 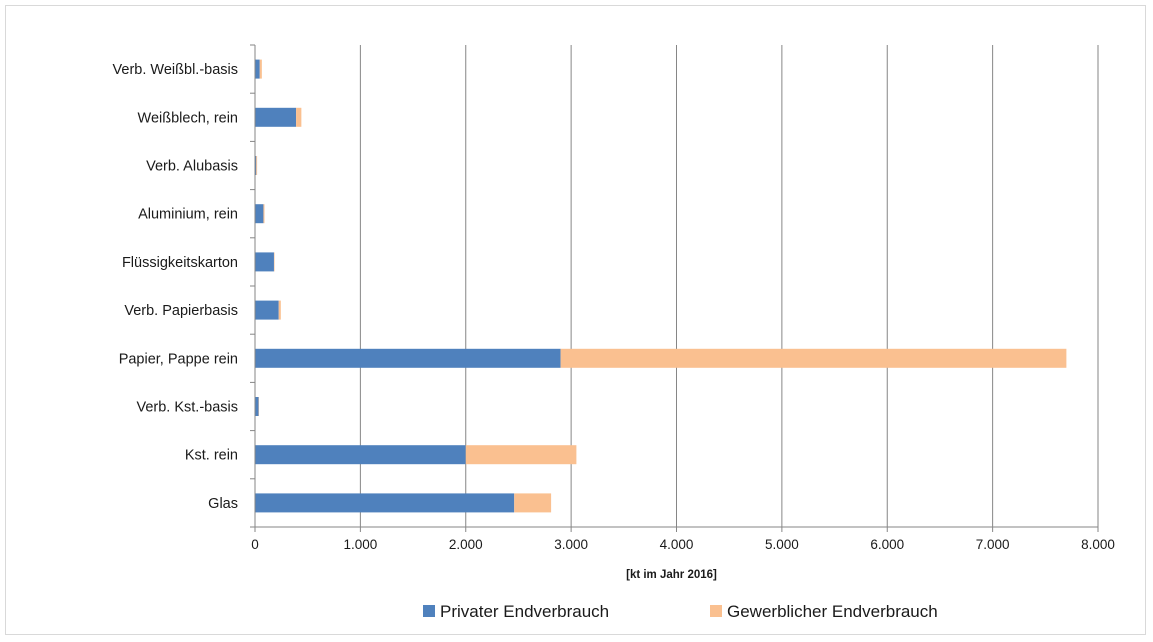 What do you see at coordinates (993, 544) in the screenshot?
I see `x-tick-label: 7.000` at bounding box center [993, 544].